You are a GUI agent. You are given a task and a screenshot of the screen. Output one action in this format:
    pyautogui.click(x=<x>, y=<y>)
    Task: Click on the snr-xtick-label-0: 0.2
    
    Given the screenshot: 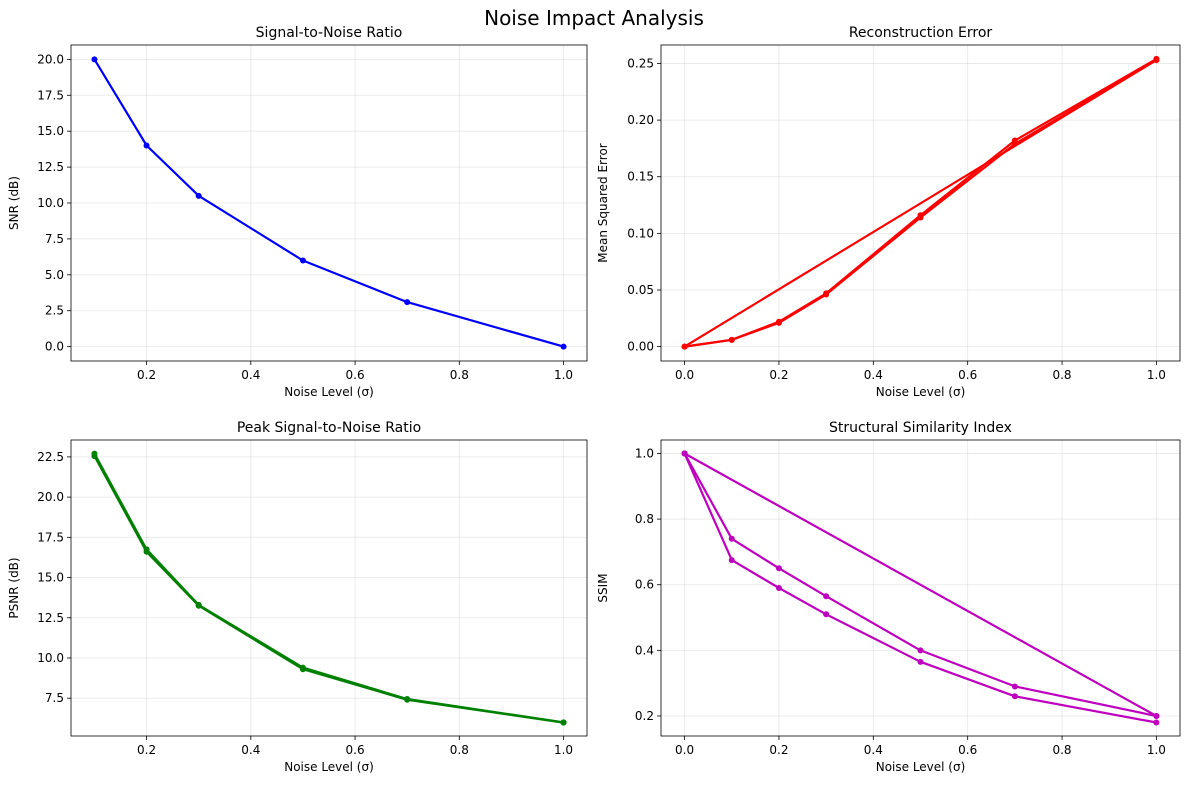 What is the action you would take?
    pyautogui.click(x=146, y=375)
    